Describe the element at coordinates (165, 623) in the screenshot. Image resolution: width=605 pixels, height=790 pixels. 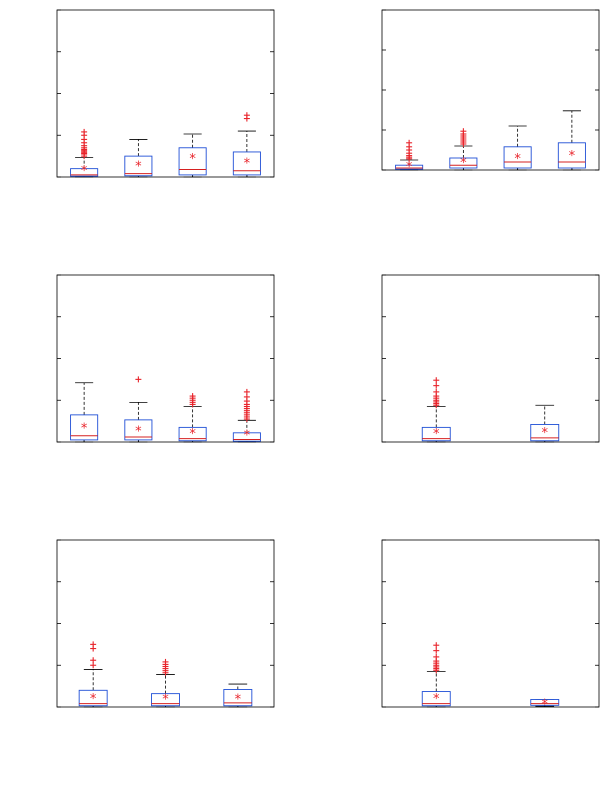
I see `chart-panel-5: * * *` at that location.